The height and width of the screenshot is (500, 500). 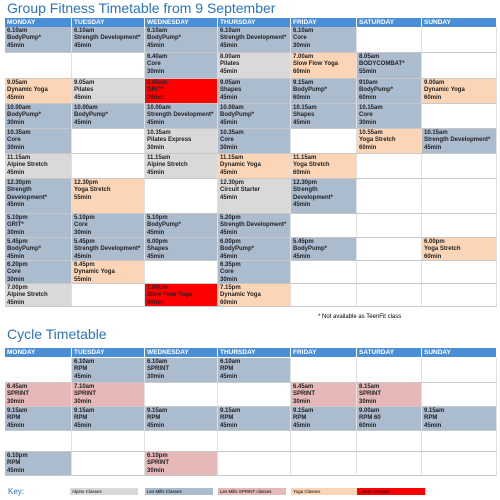 I want to click on class-cell: 6.45am SPRINT 30min, so click(x=38, y=395).